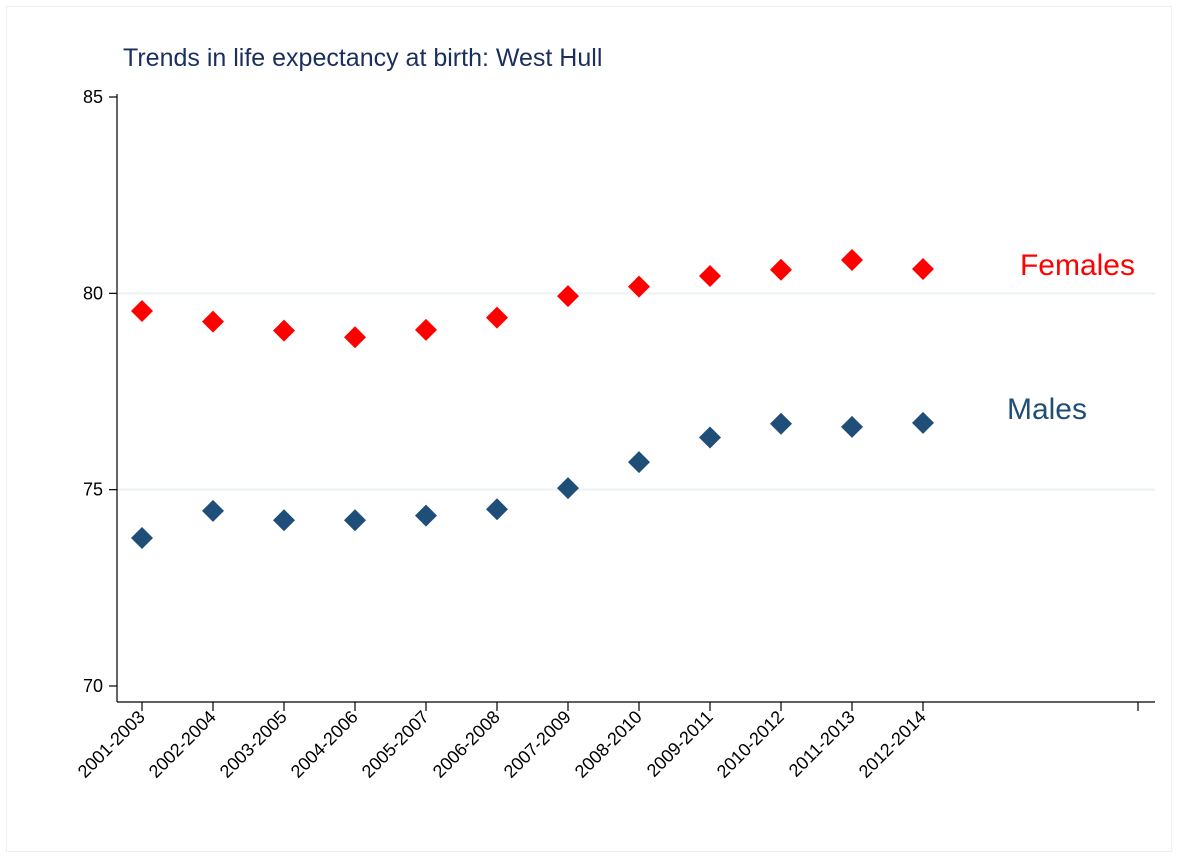 This screenshot has height=859, width=1179. I want to click on x-tick-label-2005-2007: 2005-2007, so click(395, 744).